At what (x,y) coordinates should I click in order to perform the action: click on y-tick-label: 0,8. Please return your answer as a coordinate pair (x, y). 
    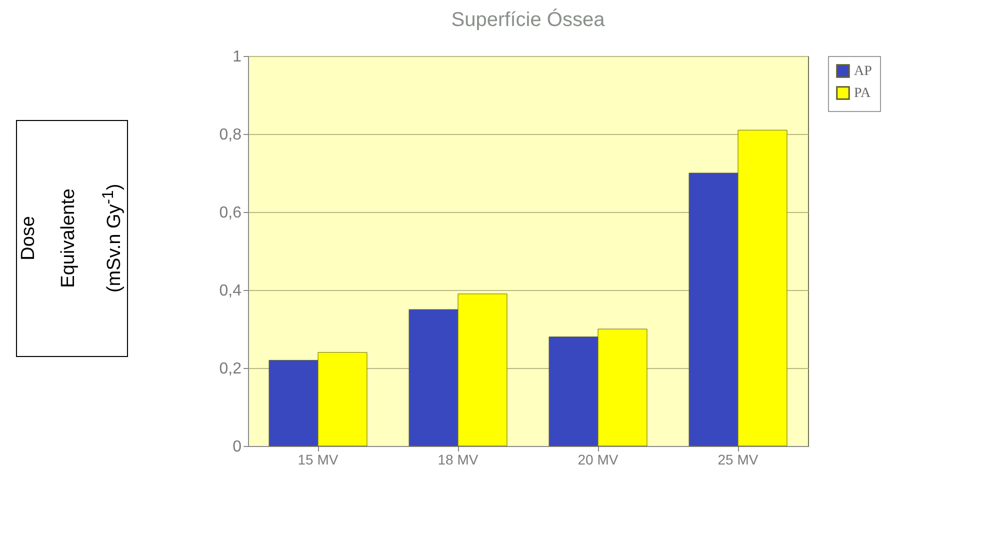
    Looking at the image, I should click on (230, 135).